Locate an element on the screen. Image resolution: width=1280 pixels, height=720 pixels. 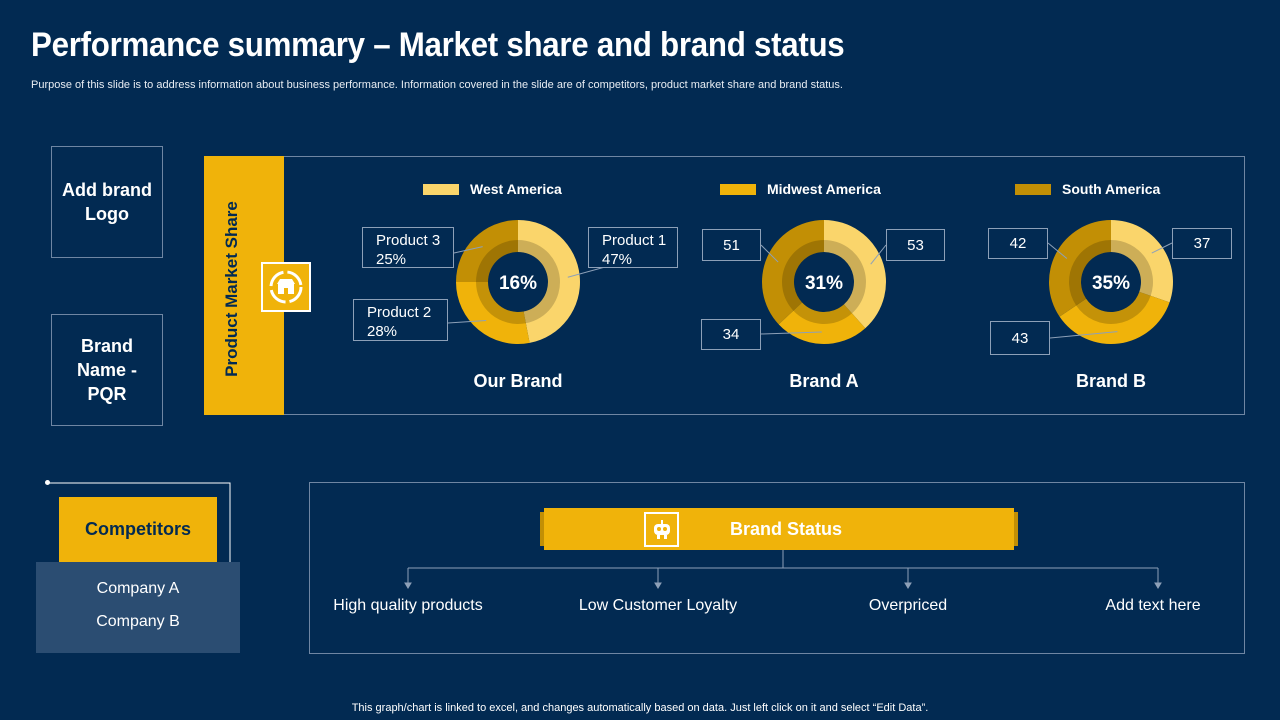
callout-brand-b-west: 37 is located at coordinates (1202, 243).